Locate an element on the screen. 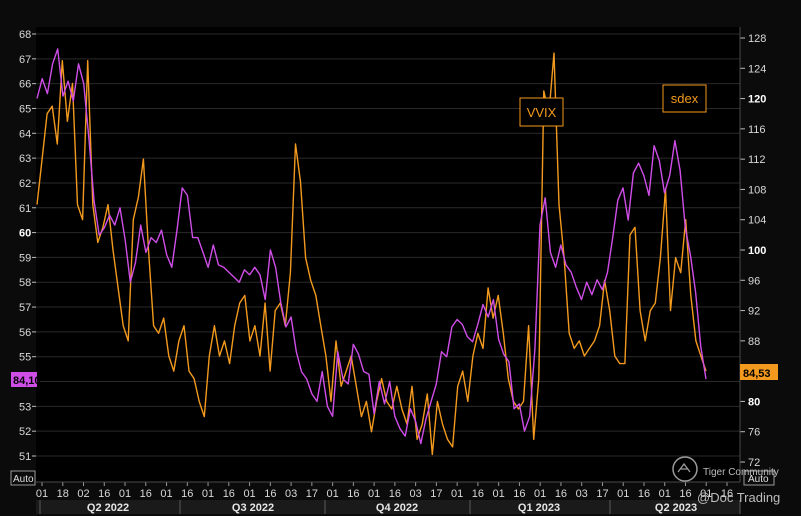 This screenshot has width=801, height=516. left-auto-button-frame is located at coordinates (23, 478).